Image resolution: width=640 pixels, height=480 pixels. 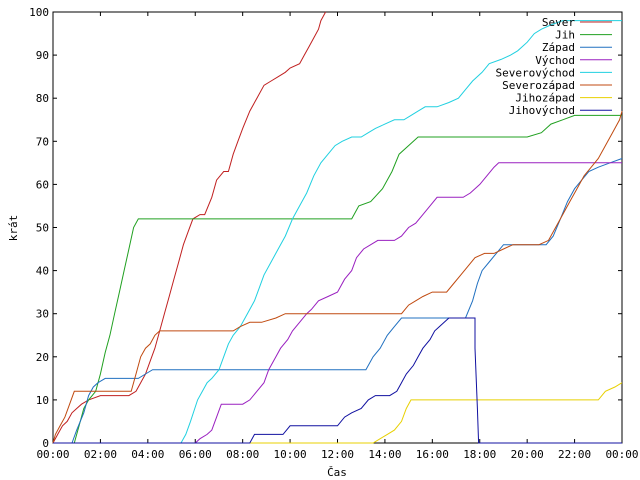 What do you see at coordinates (39, 12) in the screenshot?
I see `y-tick-label: 100` at bounding box center [39, 12].